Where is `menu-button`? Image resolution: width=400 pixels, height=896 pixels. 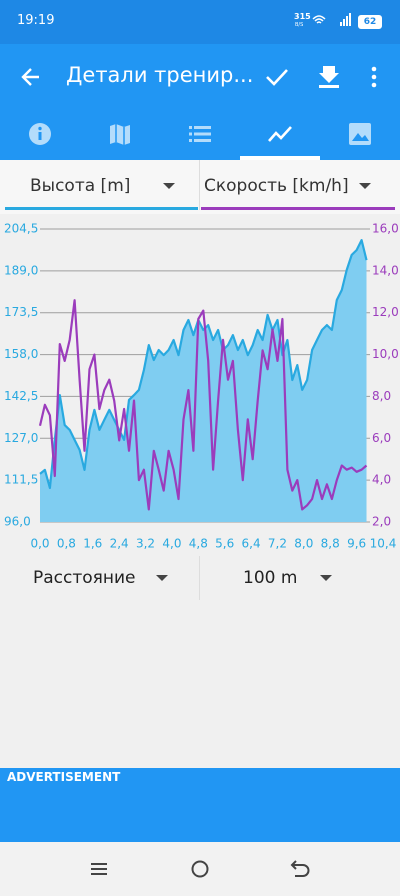 menu-button is located at coordinates (374, 77).